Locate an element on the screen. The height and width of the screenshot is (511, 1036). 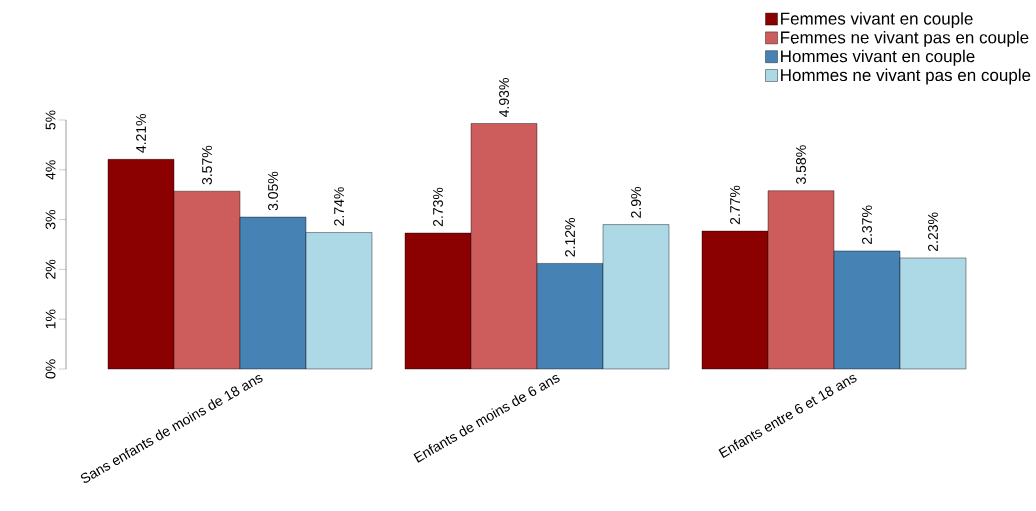
data-label: 3.58% is located at coordinates (801, 164).